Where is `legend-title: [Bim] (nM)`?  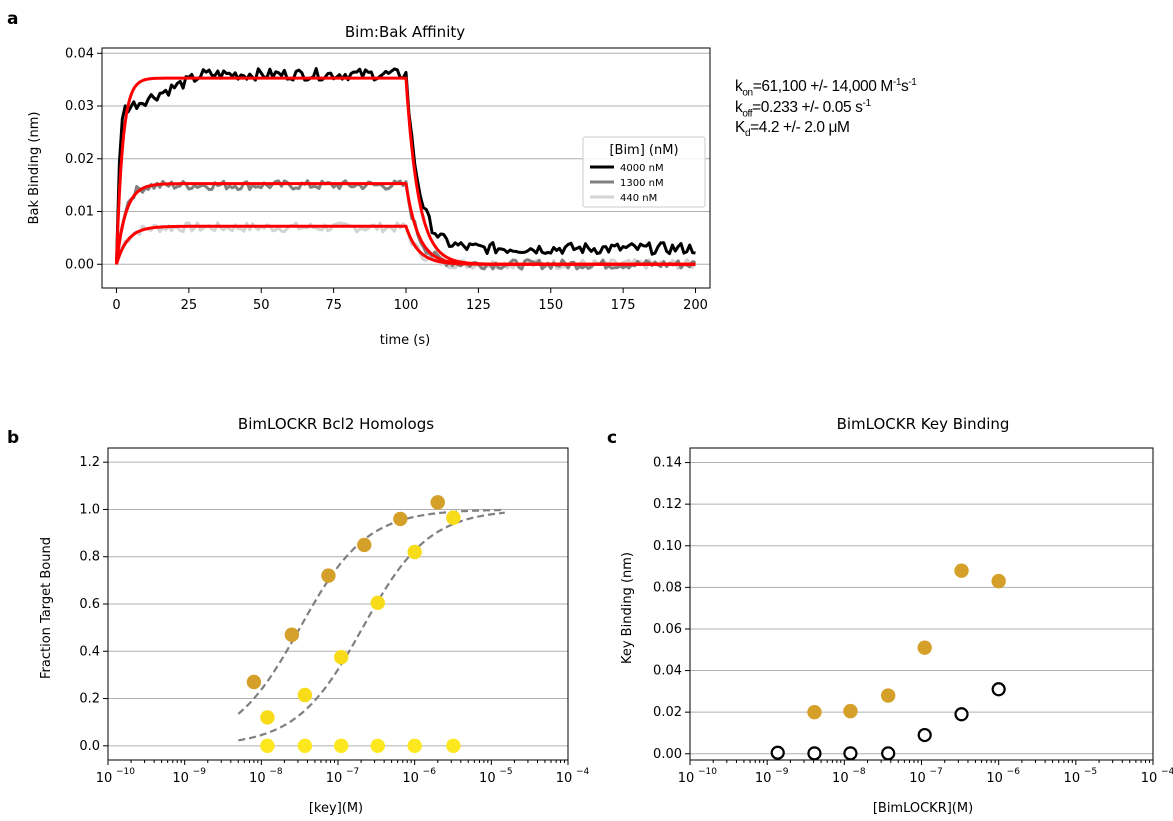
legend-title: [Bim] (nM) is located at coordinates (643, 150).